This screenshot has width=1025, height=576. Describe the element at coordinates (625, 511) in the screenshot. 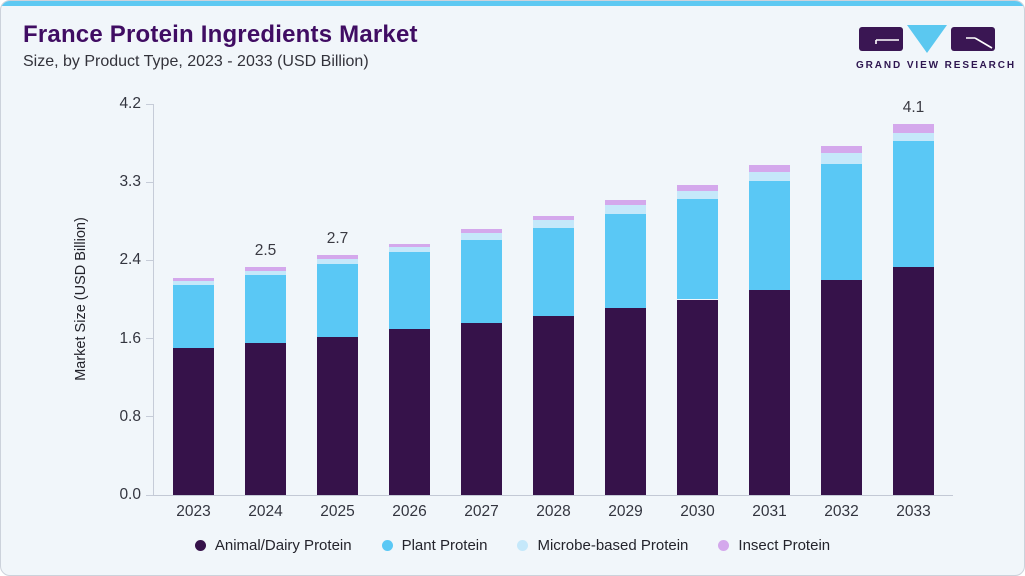

I see `x-axis-label-2029: 2029` at that location.